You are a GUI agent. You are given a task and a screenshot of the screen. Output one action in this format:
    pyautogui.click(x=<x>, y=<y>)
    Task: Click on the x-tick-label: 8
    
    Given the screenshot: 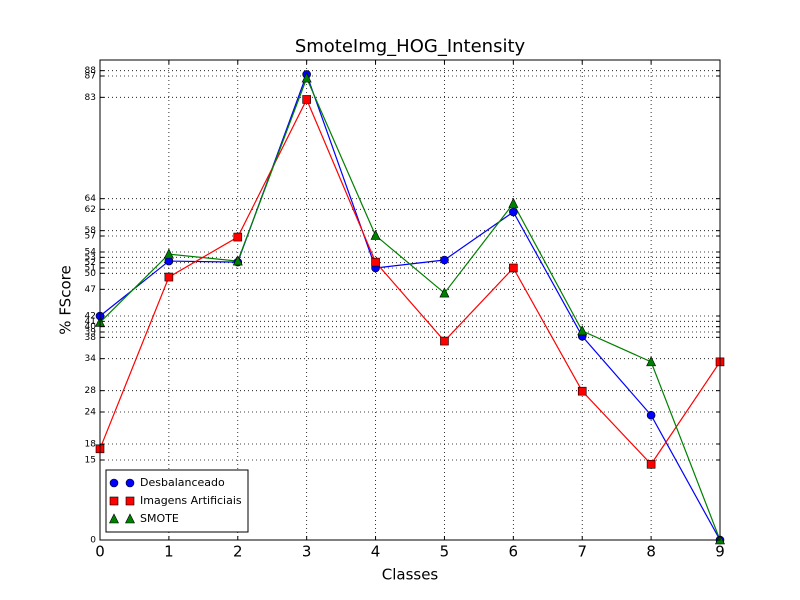 What is the action you would take?
    pyautogui.click(x=651, y=552)
    